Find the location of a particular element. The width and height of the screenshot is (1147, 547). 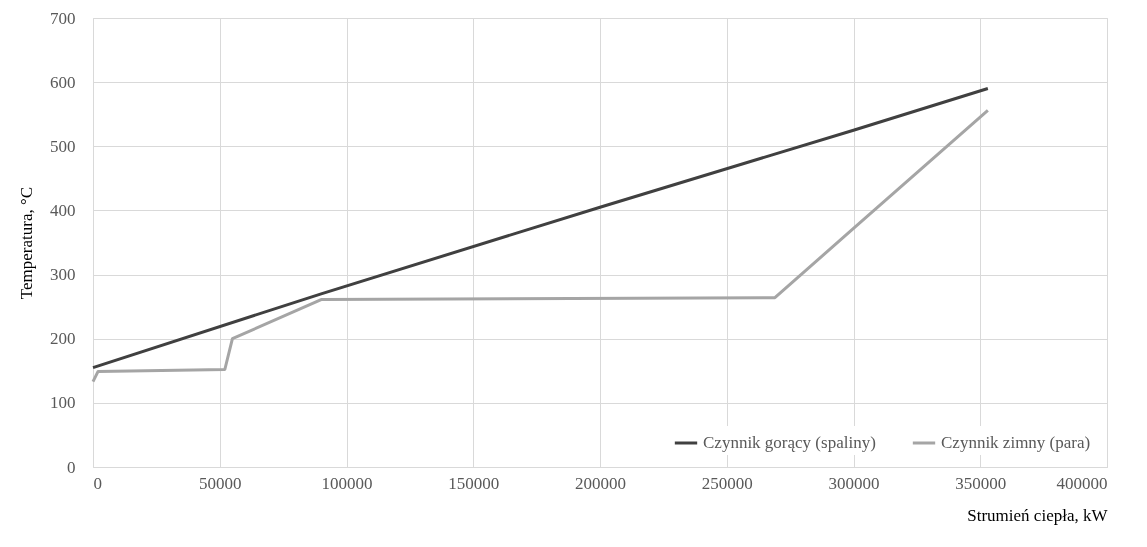

x-tick-label: 250000 is located at coordinates (727, 483).